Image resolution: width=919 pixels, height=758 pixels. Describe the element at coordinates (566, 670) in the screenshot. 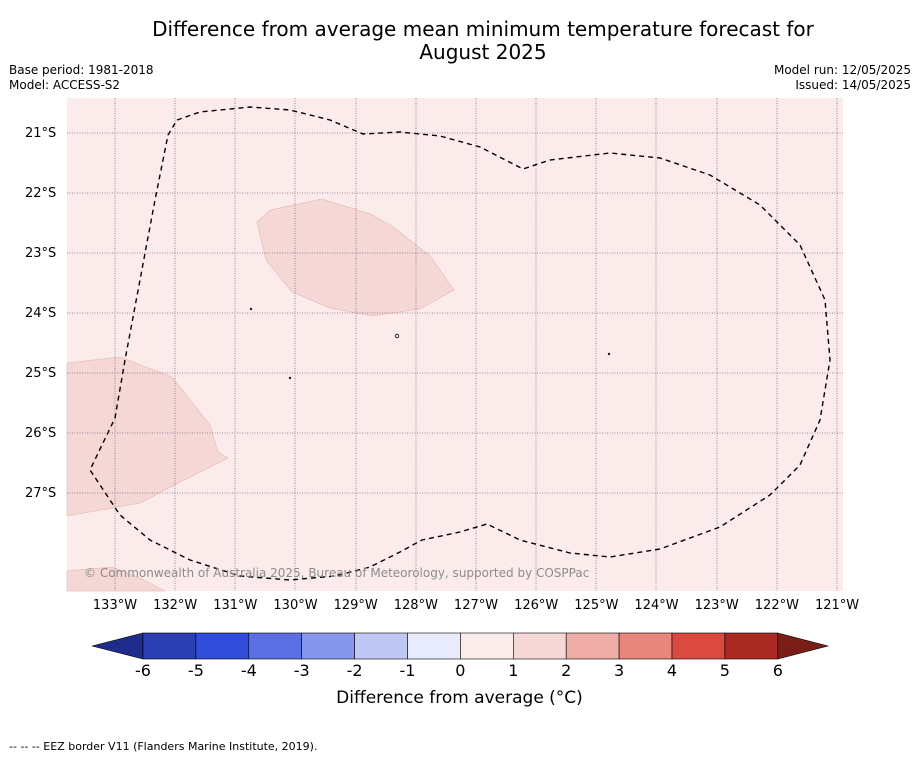

I see `colorbar-tick-label: 2` at that location.